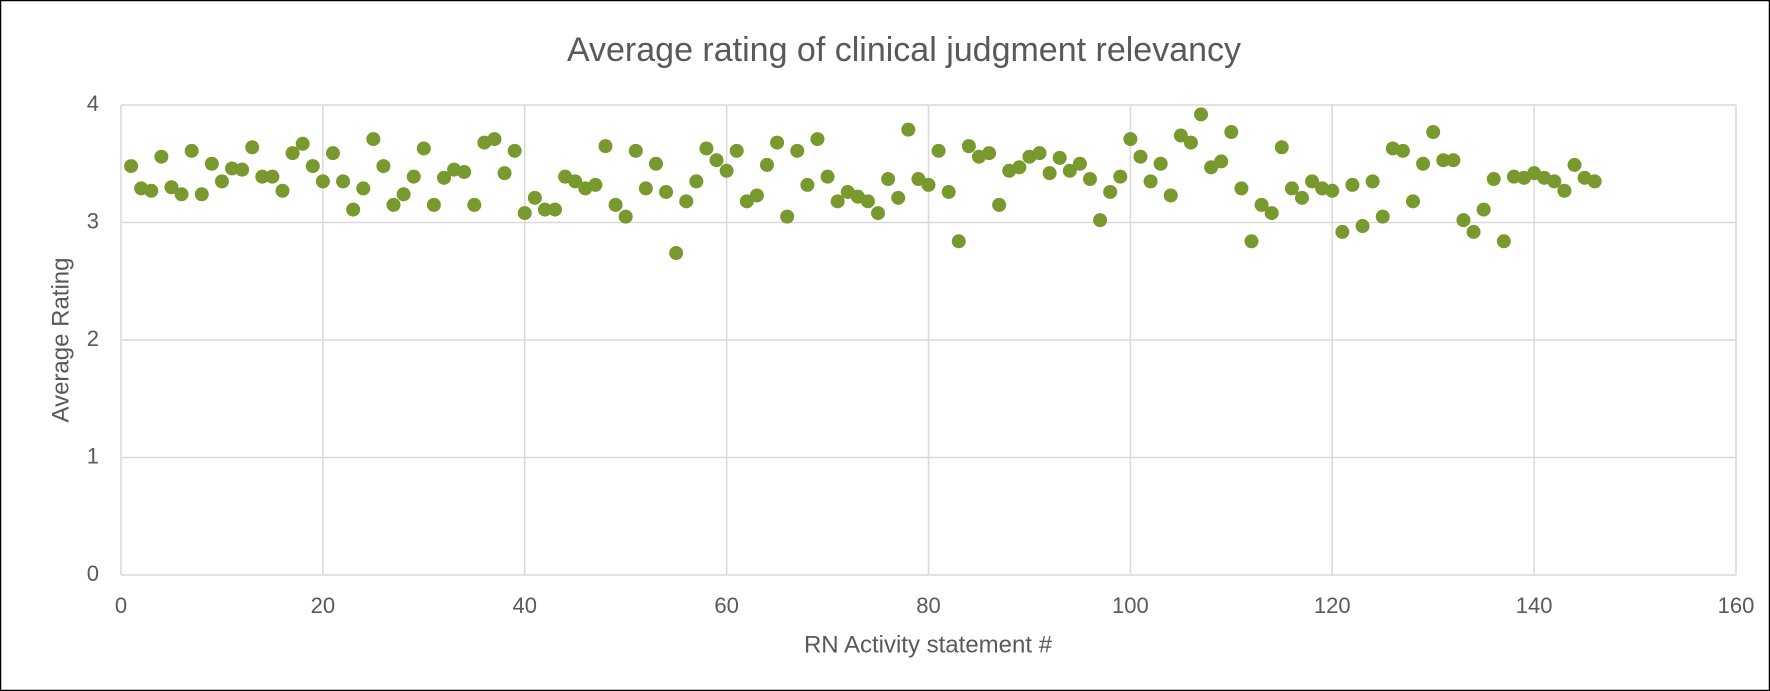  I want to click on x-tick-label: 120, so click(1332, 605).